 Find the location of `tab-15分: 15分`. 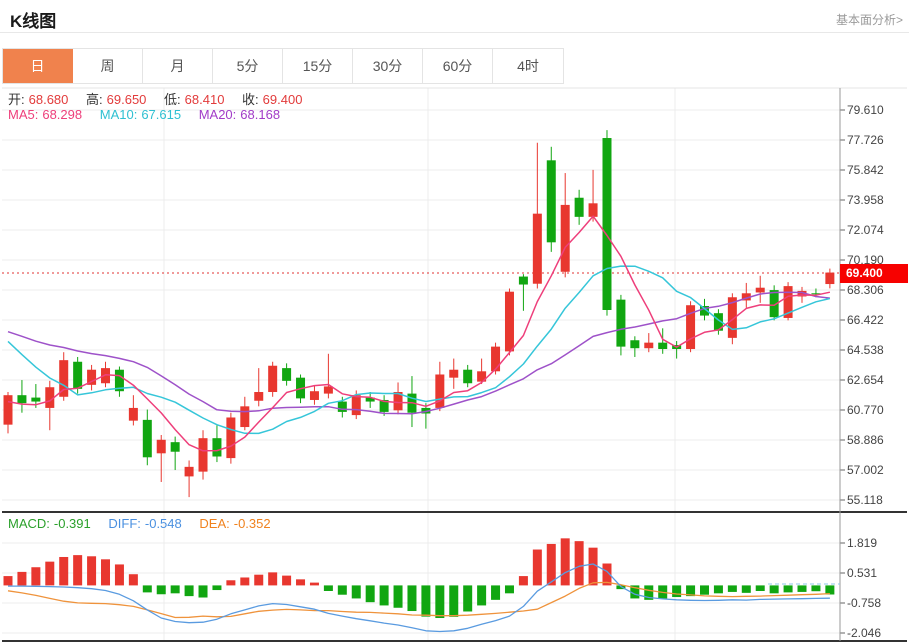

tab-15分: 15分 is located at coordinates (318, 66).